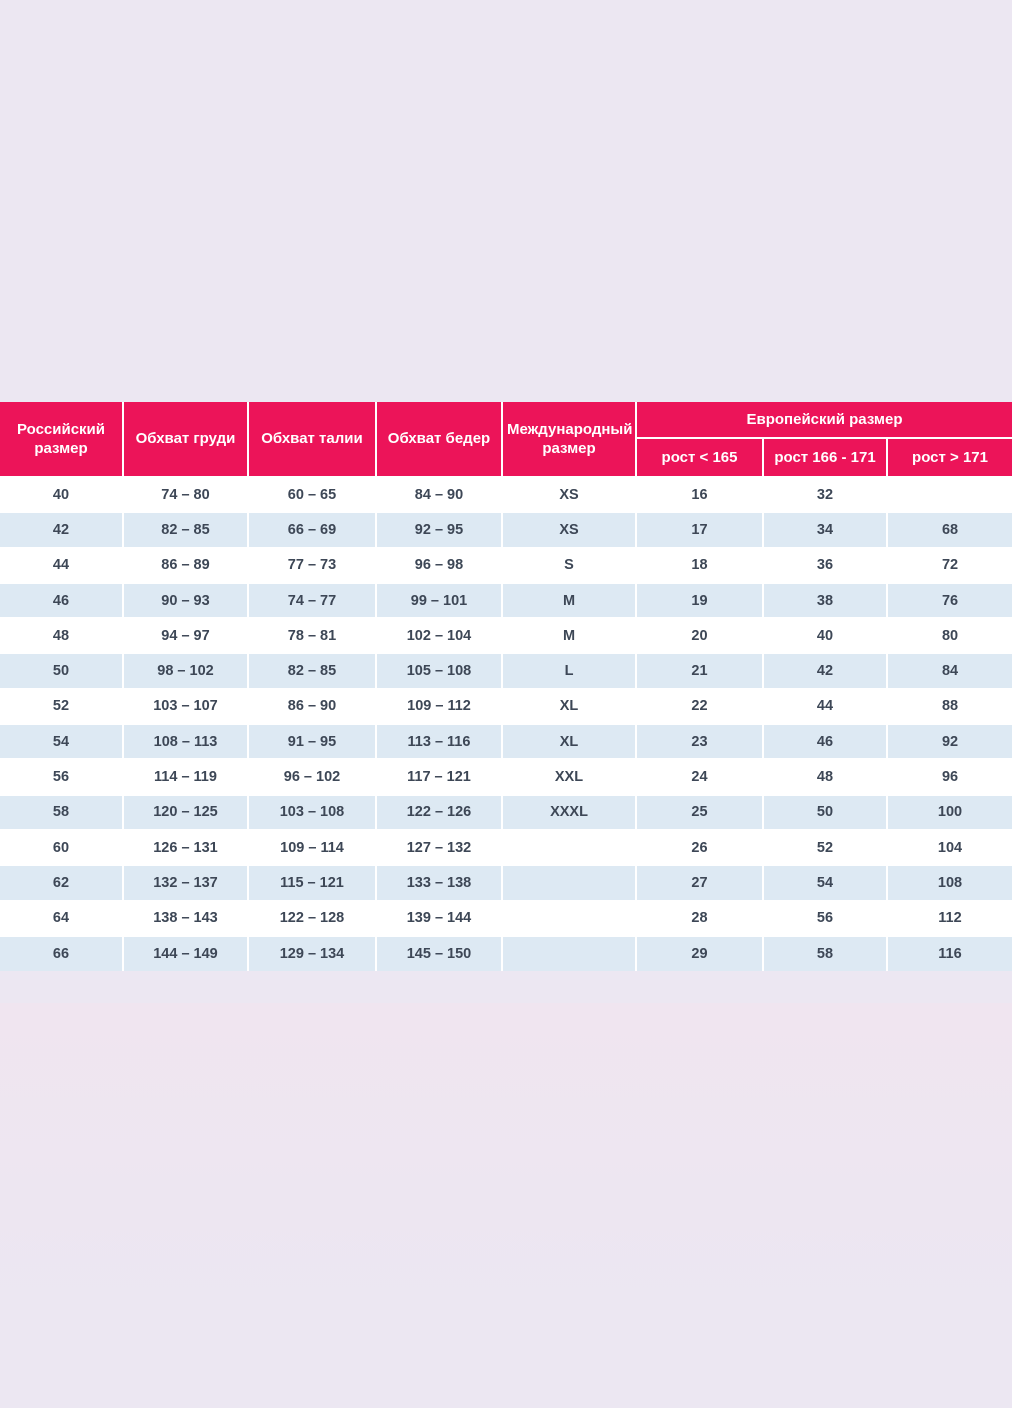 This screenshot has width=1012, height=1408. What do you see at coordinates (62, 883) in the screenshot?
I see `table-cell: 62` at bounding box center [62, 883].